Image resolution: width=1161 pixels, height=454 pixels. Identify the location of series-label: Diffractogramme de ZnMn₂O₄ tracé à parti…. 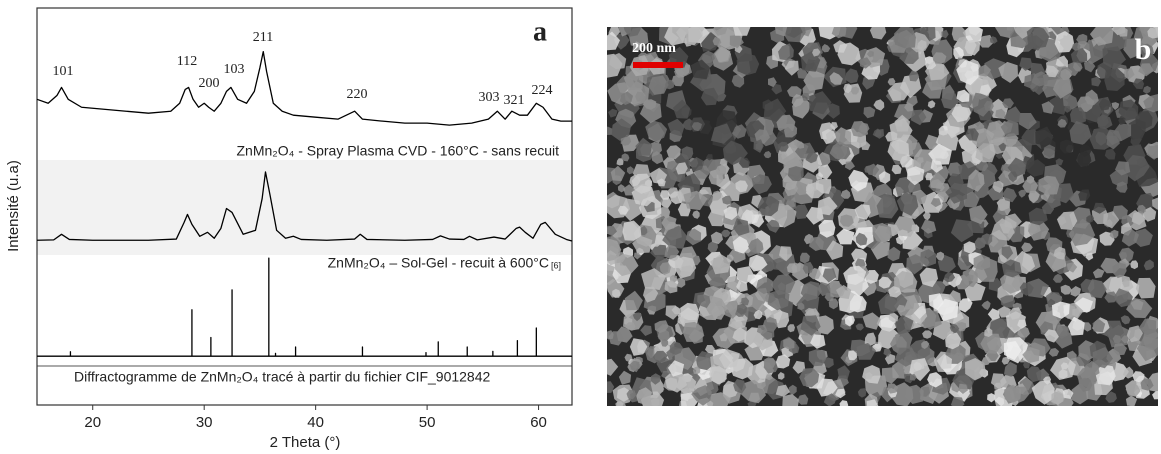
(282, 377).